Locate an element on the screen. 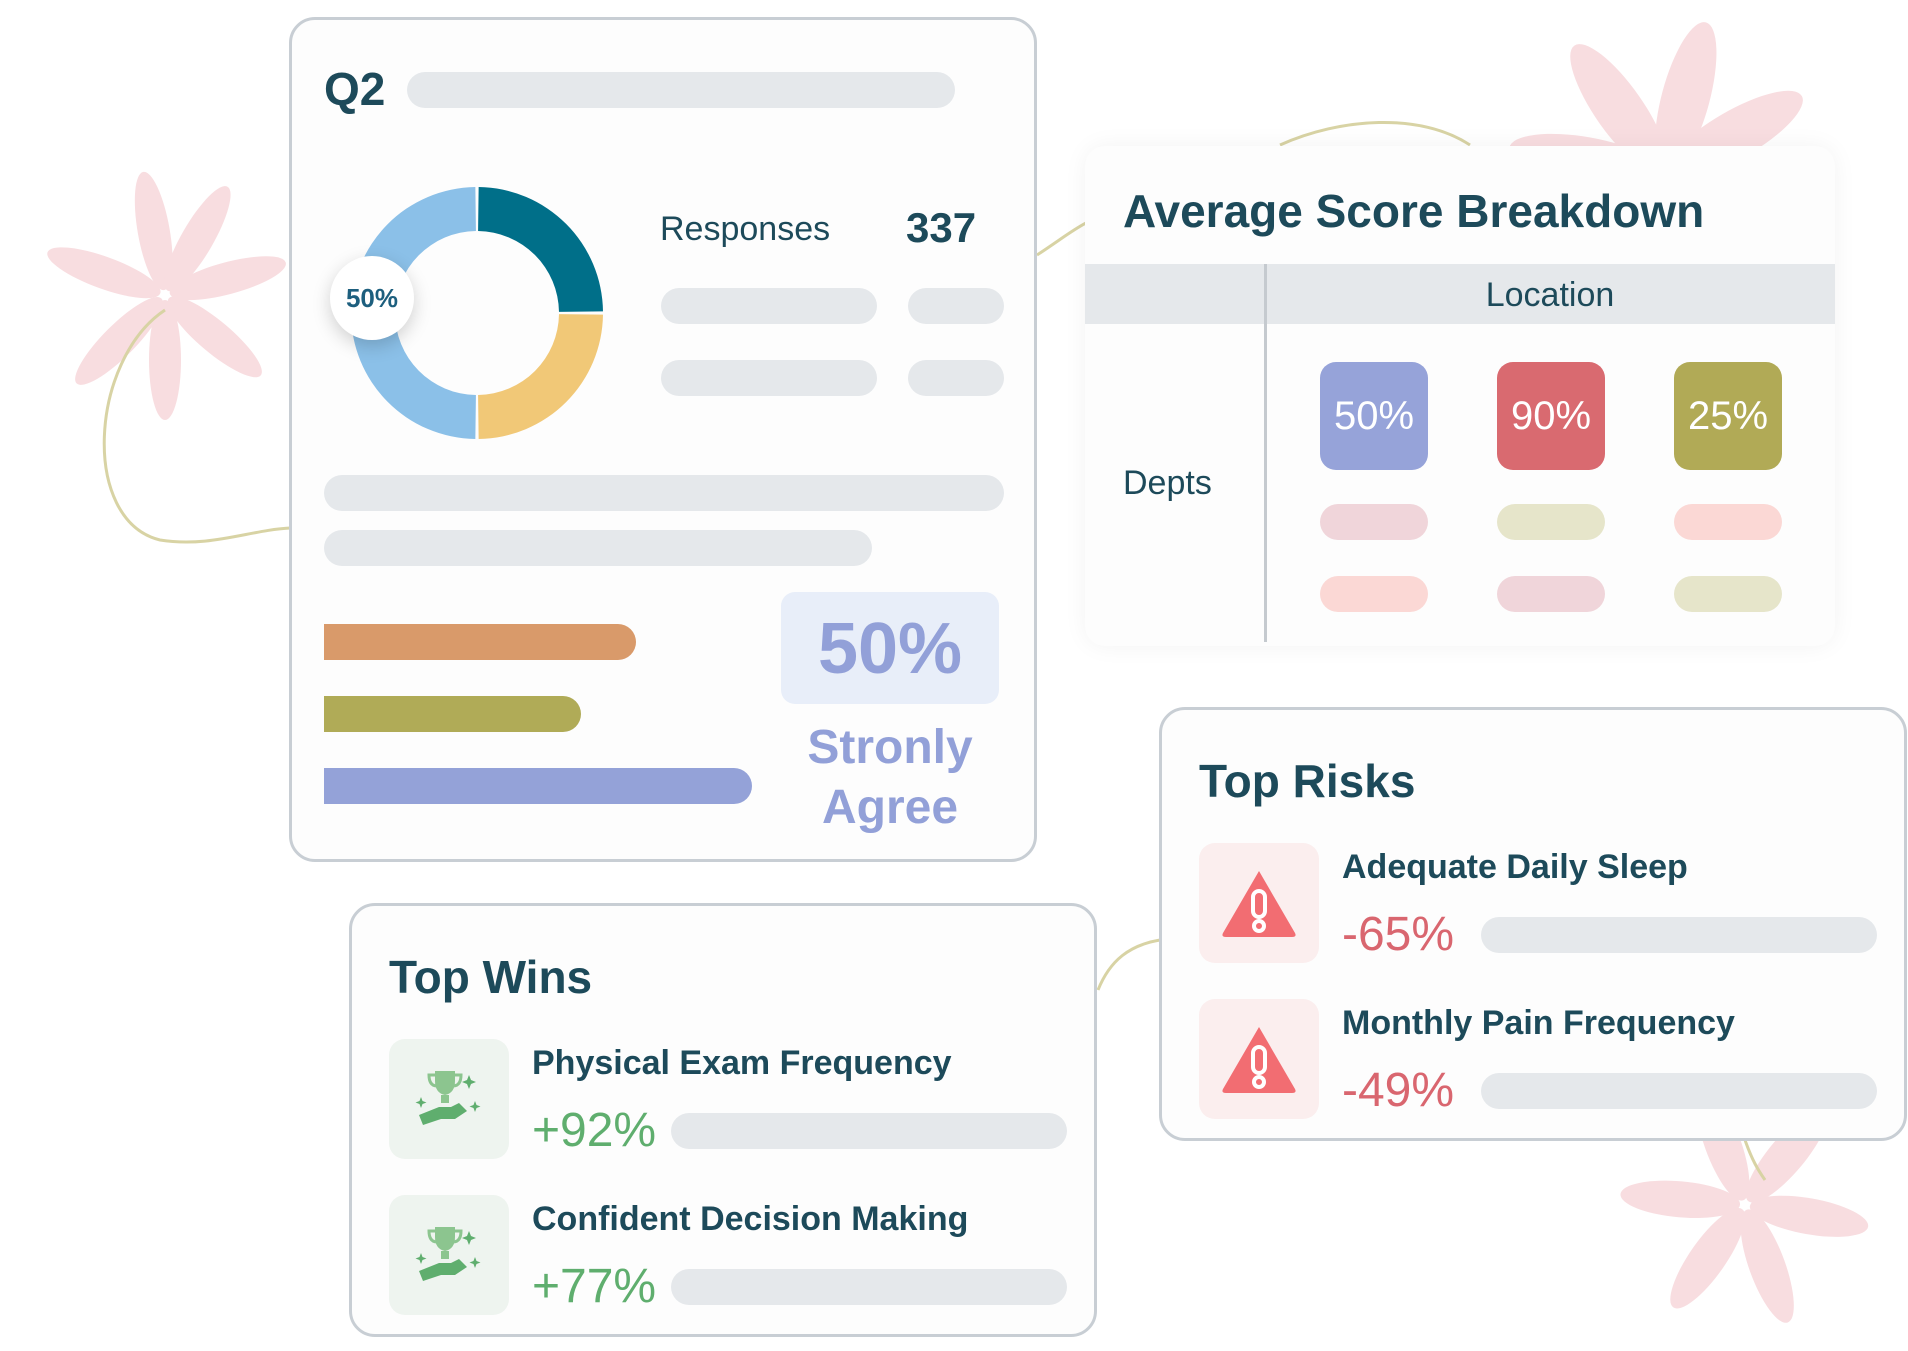 Image resolution: width=1908 pixels, height=1351 pixels. win-label: Confident Decision Making is located at coordinates (750, 1219).